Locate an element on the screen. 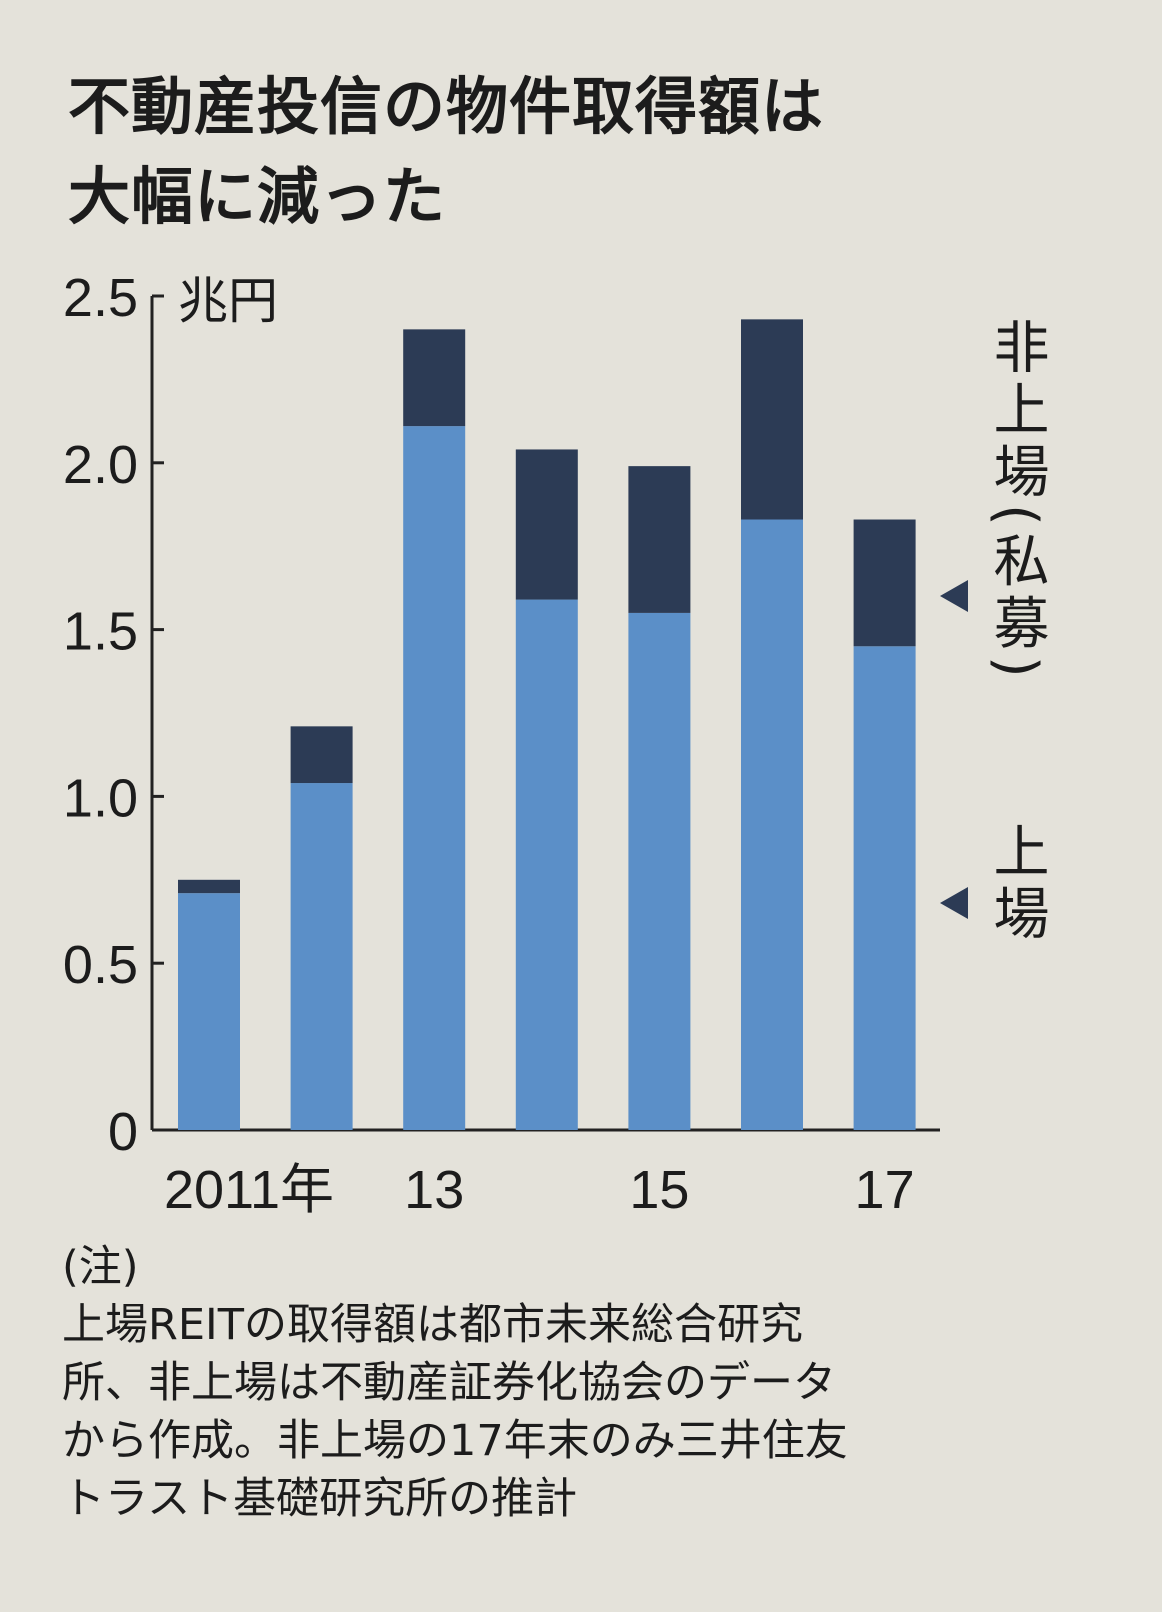 This screenshot has height=1612, width=1162. bar-private-2017 is located at coordinates (884, 583).